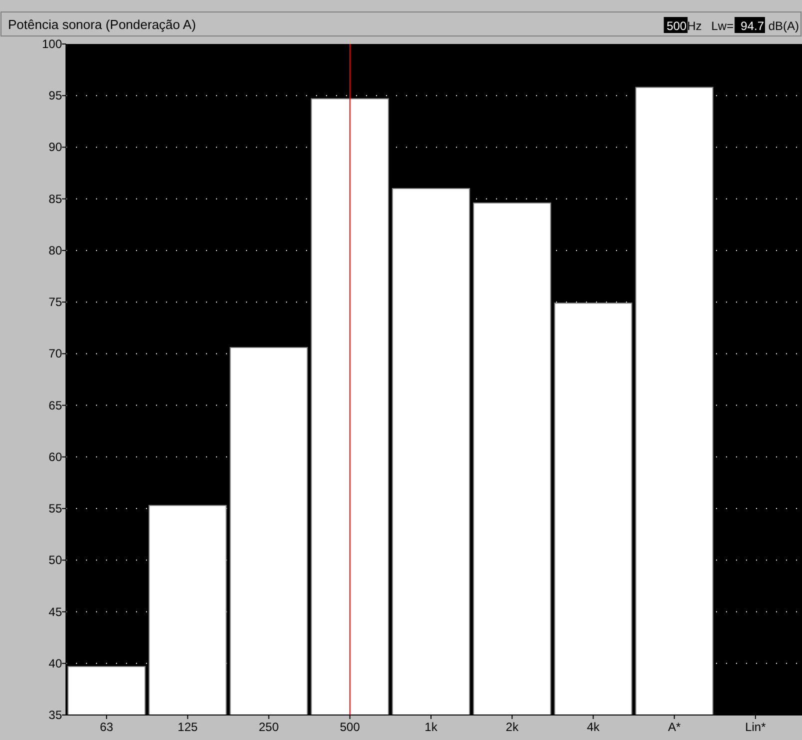 The height and width of the screenshot is (740, 802). What do you see at coordinates (55, 302) in the screenshot?
I see `y-tick-label: 75` at bounding box center [55, 302].